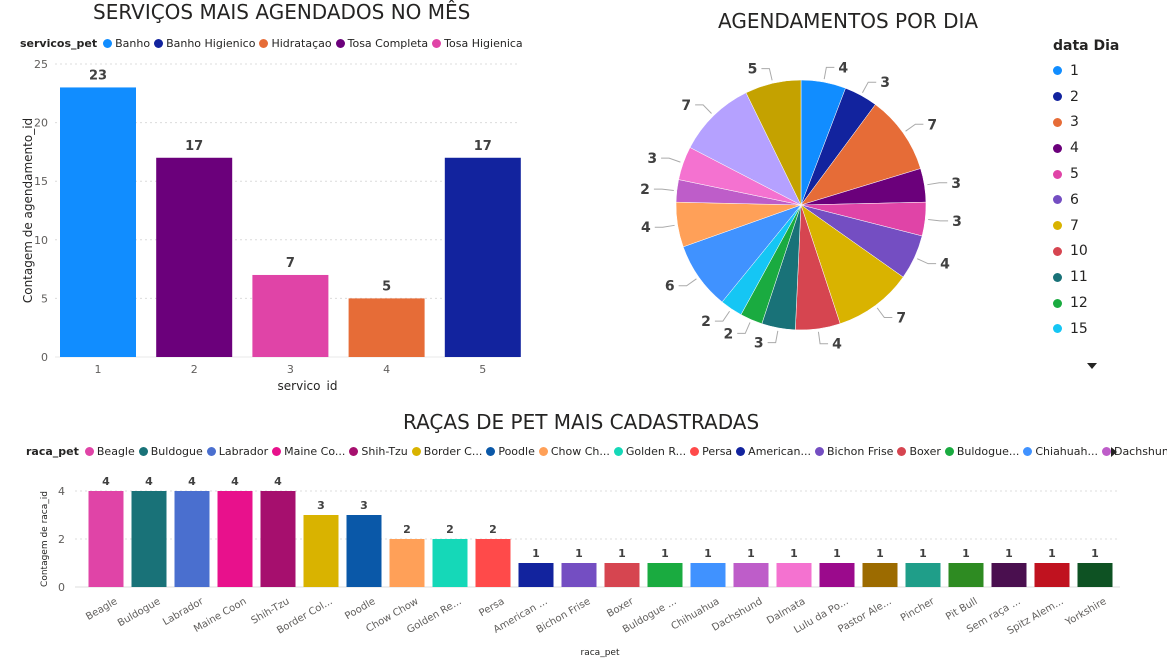 This screenshot has width=1167, height=662. What do you see at coordinates (1092, 366) in the screenshot?
I see `legend-scroll-down-icon` at bounding box center [1092, 366].